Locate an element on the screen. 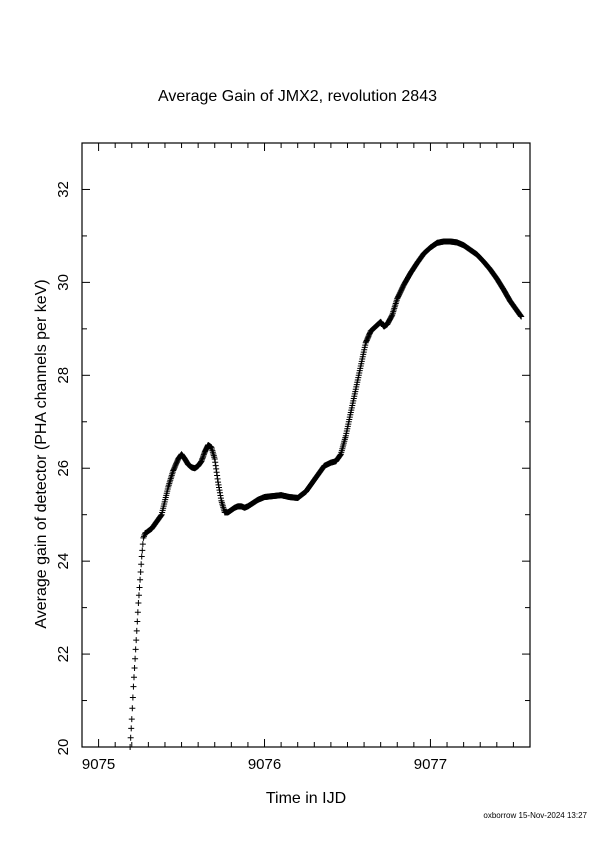 This screenshot has width=595, height=842. y-tick-label: 20 is located at coordinates (63, 747).